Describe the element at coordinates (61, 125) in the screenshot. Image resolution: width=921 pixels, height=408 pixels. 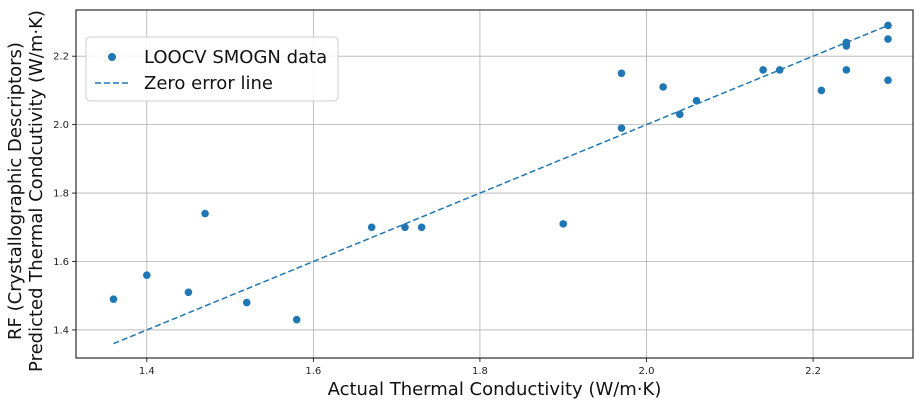
I see `y-tick-label: 2.0` at that location.